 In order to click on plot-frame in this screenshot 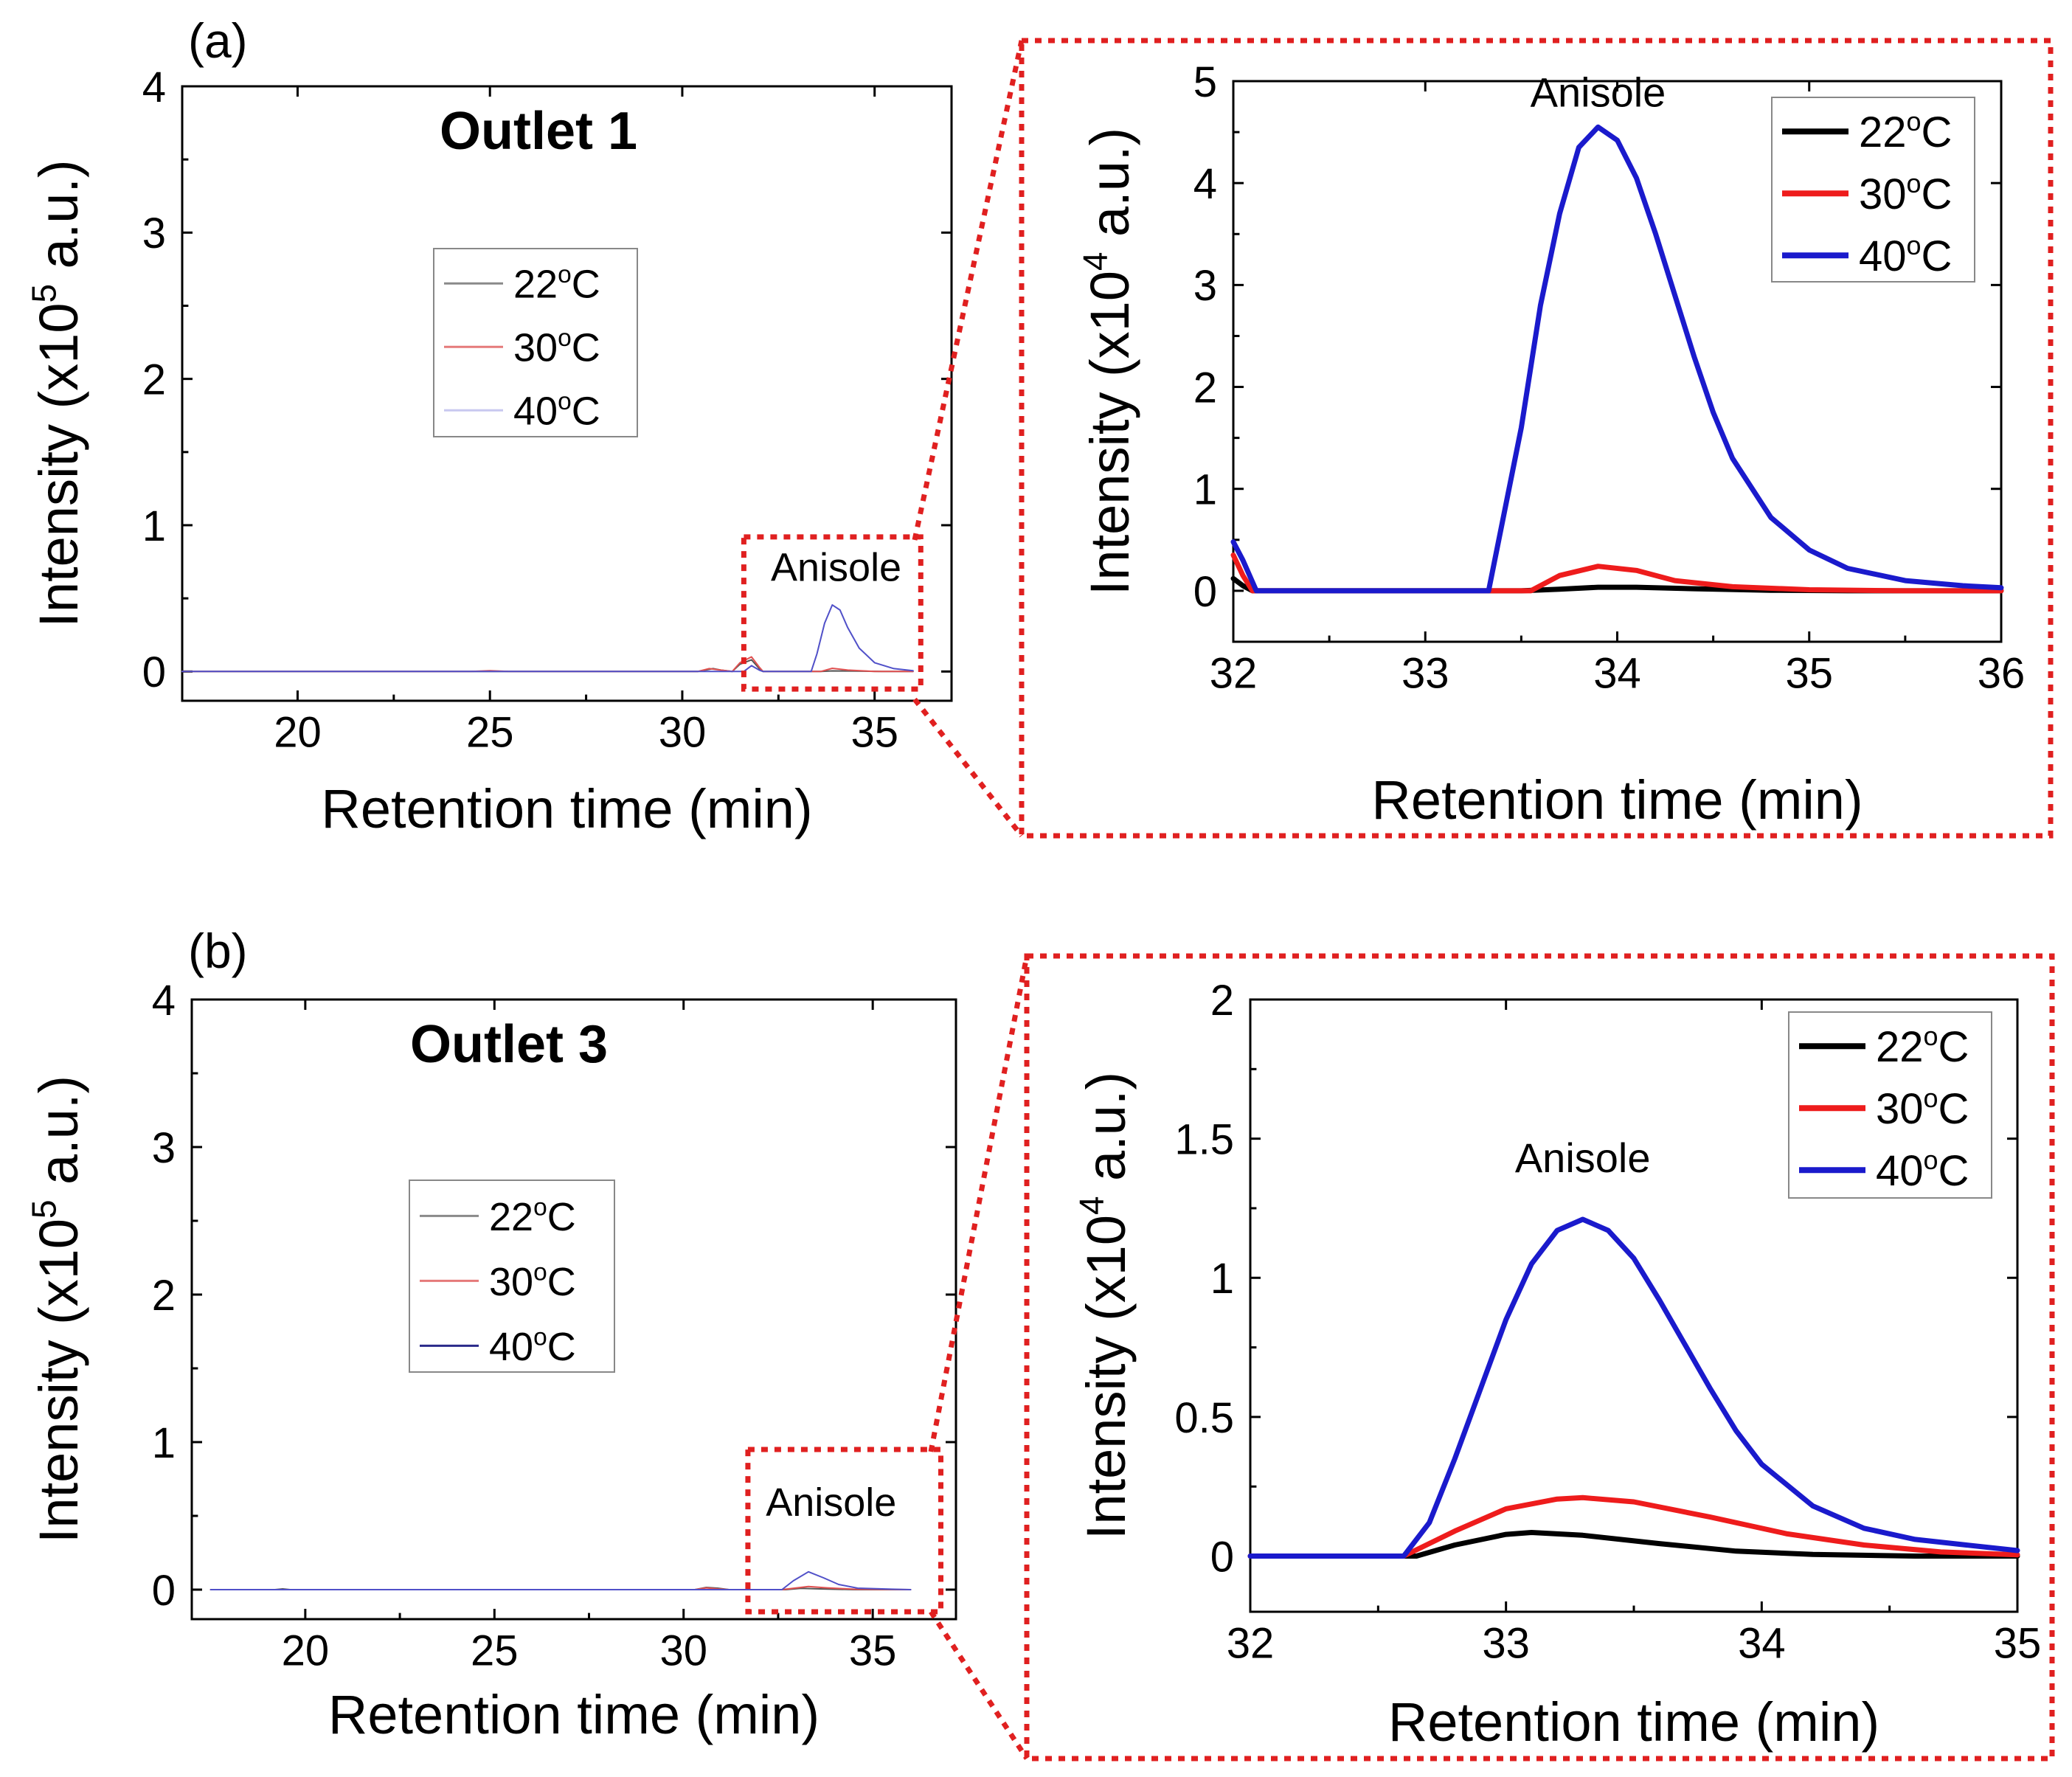, I will do `click(573, 1309)`.